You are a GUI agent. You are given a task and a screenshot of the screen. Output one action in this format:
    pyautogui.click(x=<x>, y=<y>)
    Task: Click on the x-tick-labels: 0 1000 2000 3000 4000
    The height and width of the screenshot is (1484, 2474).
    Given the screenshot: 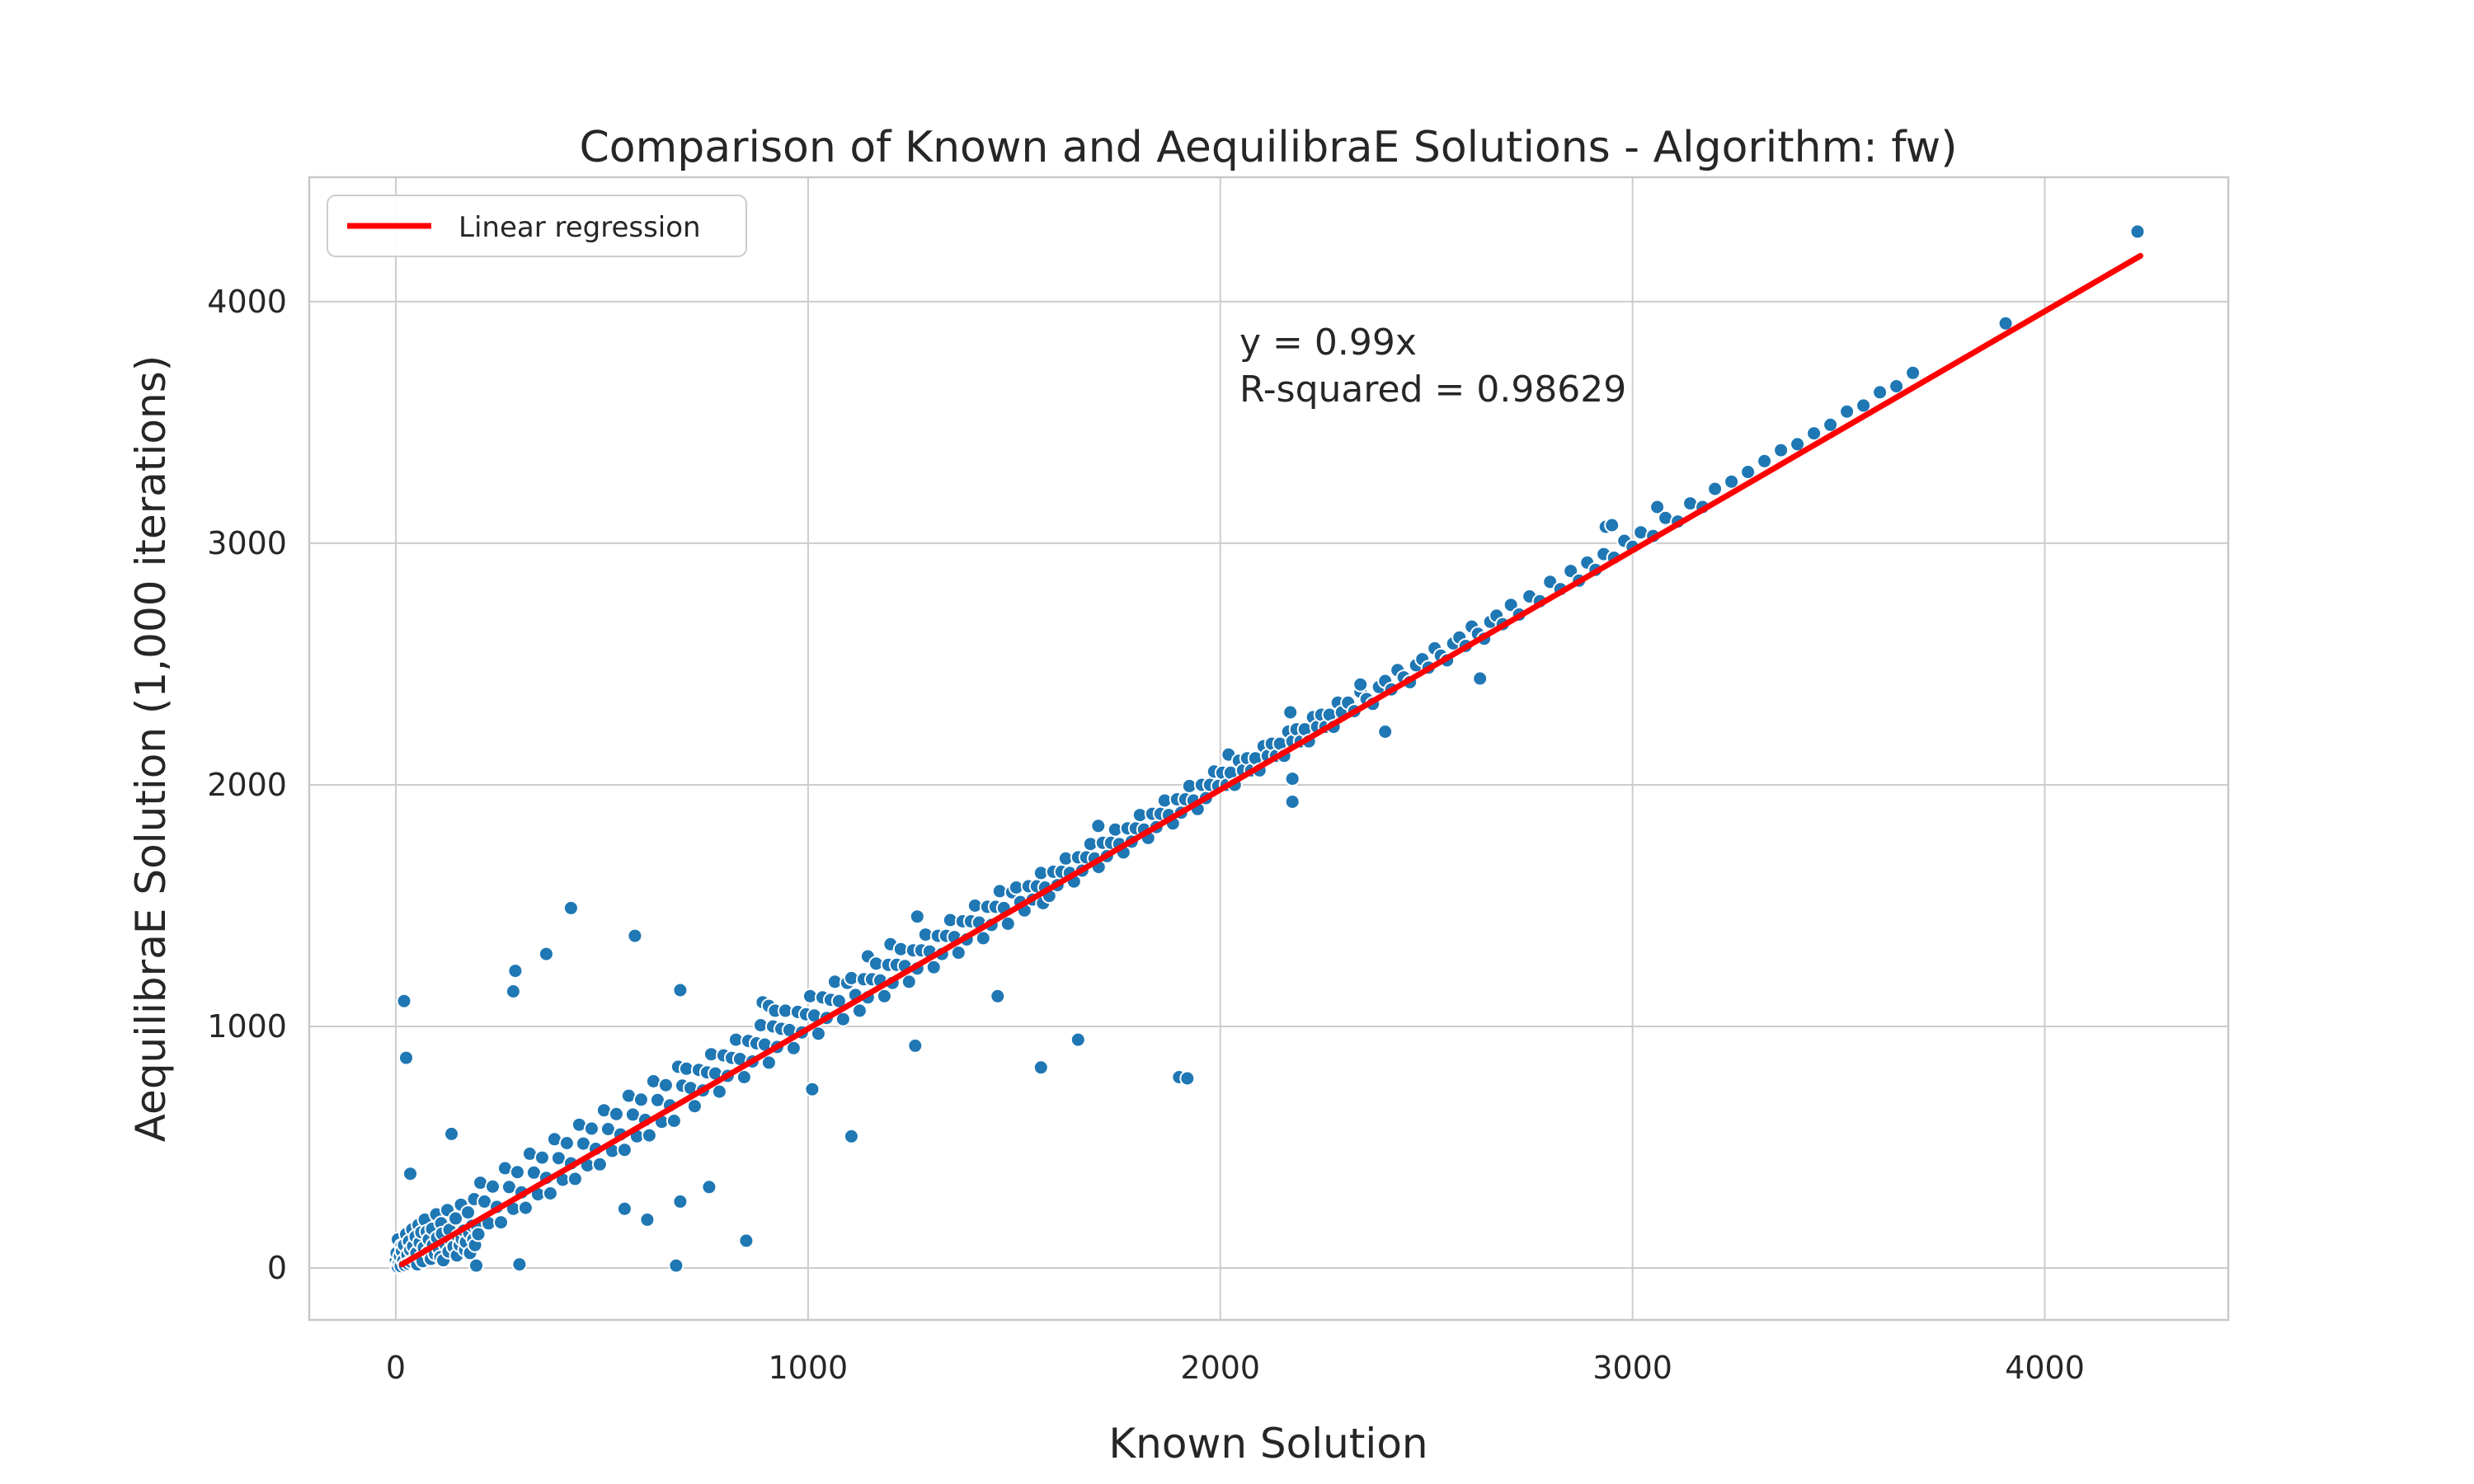 What is the action you would take?
    pyautogui.click(x=1235, y=1368)
    